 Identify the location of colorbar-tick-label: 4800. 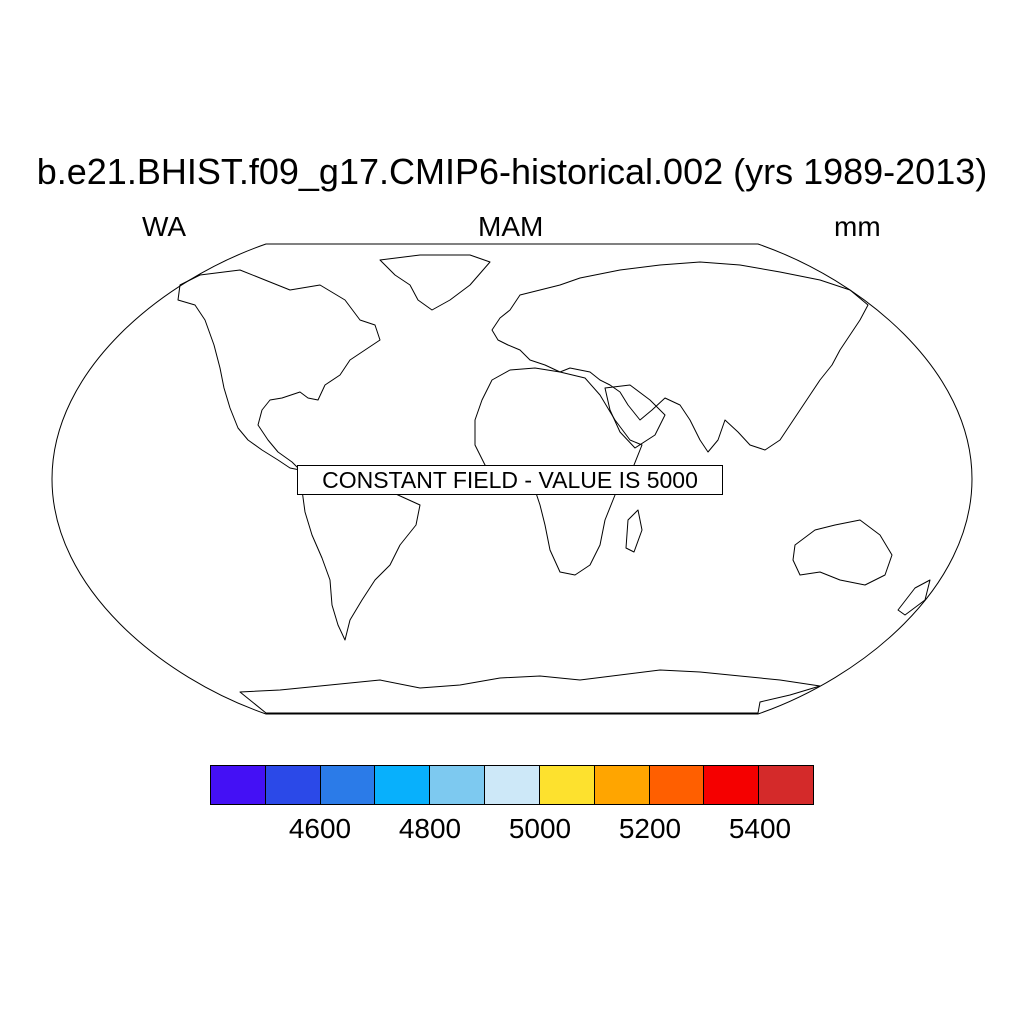
(430, 828).